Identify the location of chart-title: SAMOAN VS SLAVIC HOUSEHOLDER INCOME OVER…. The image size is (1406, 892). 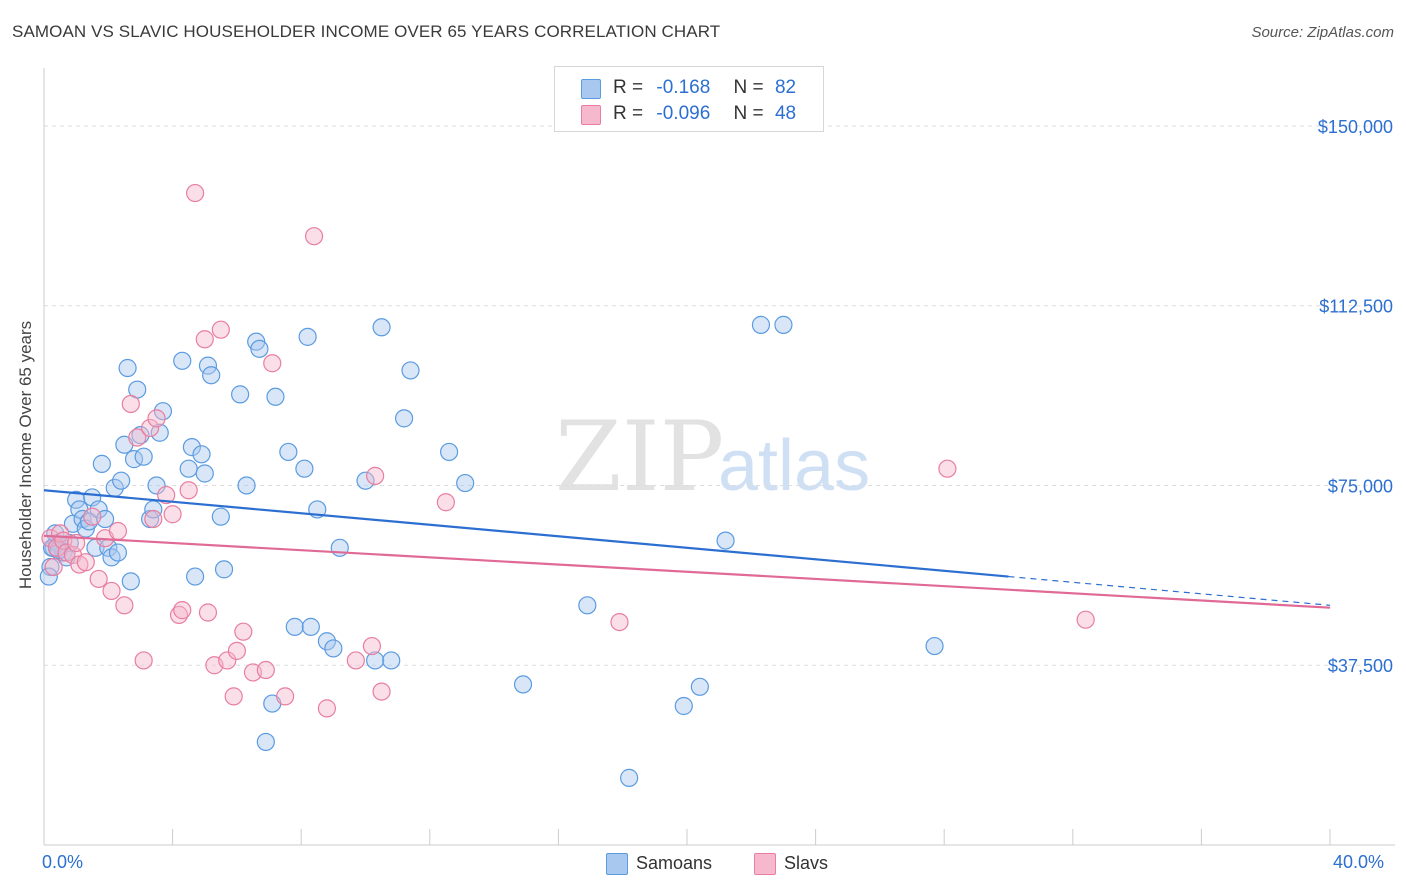
(366, 31).